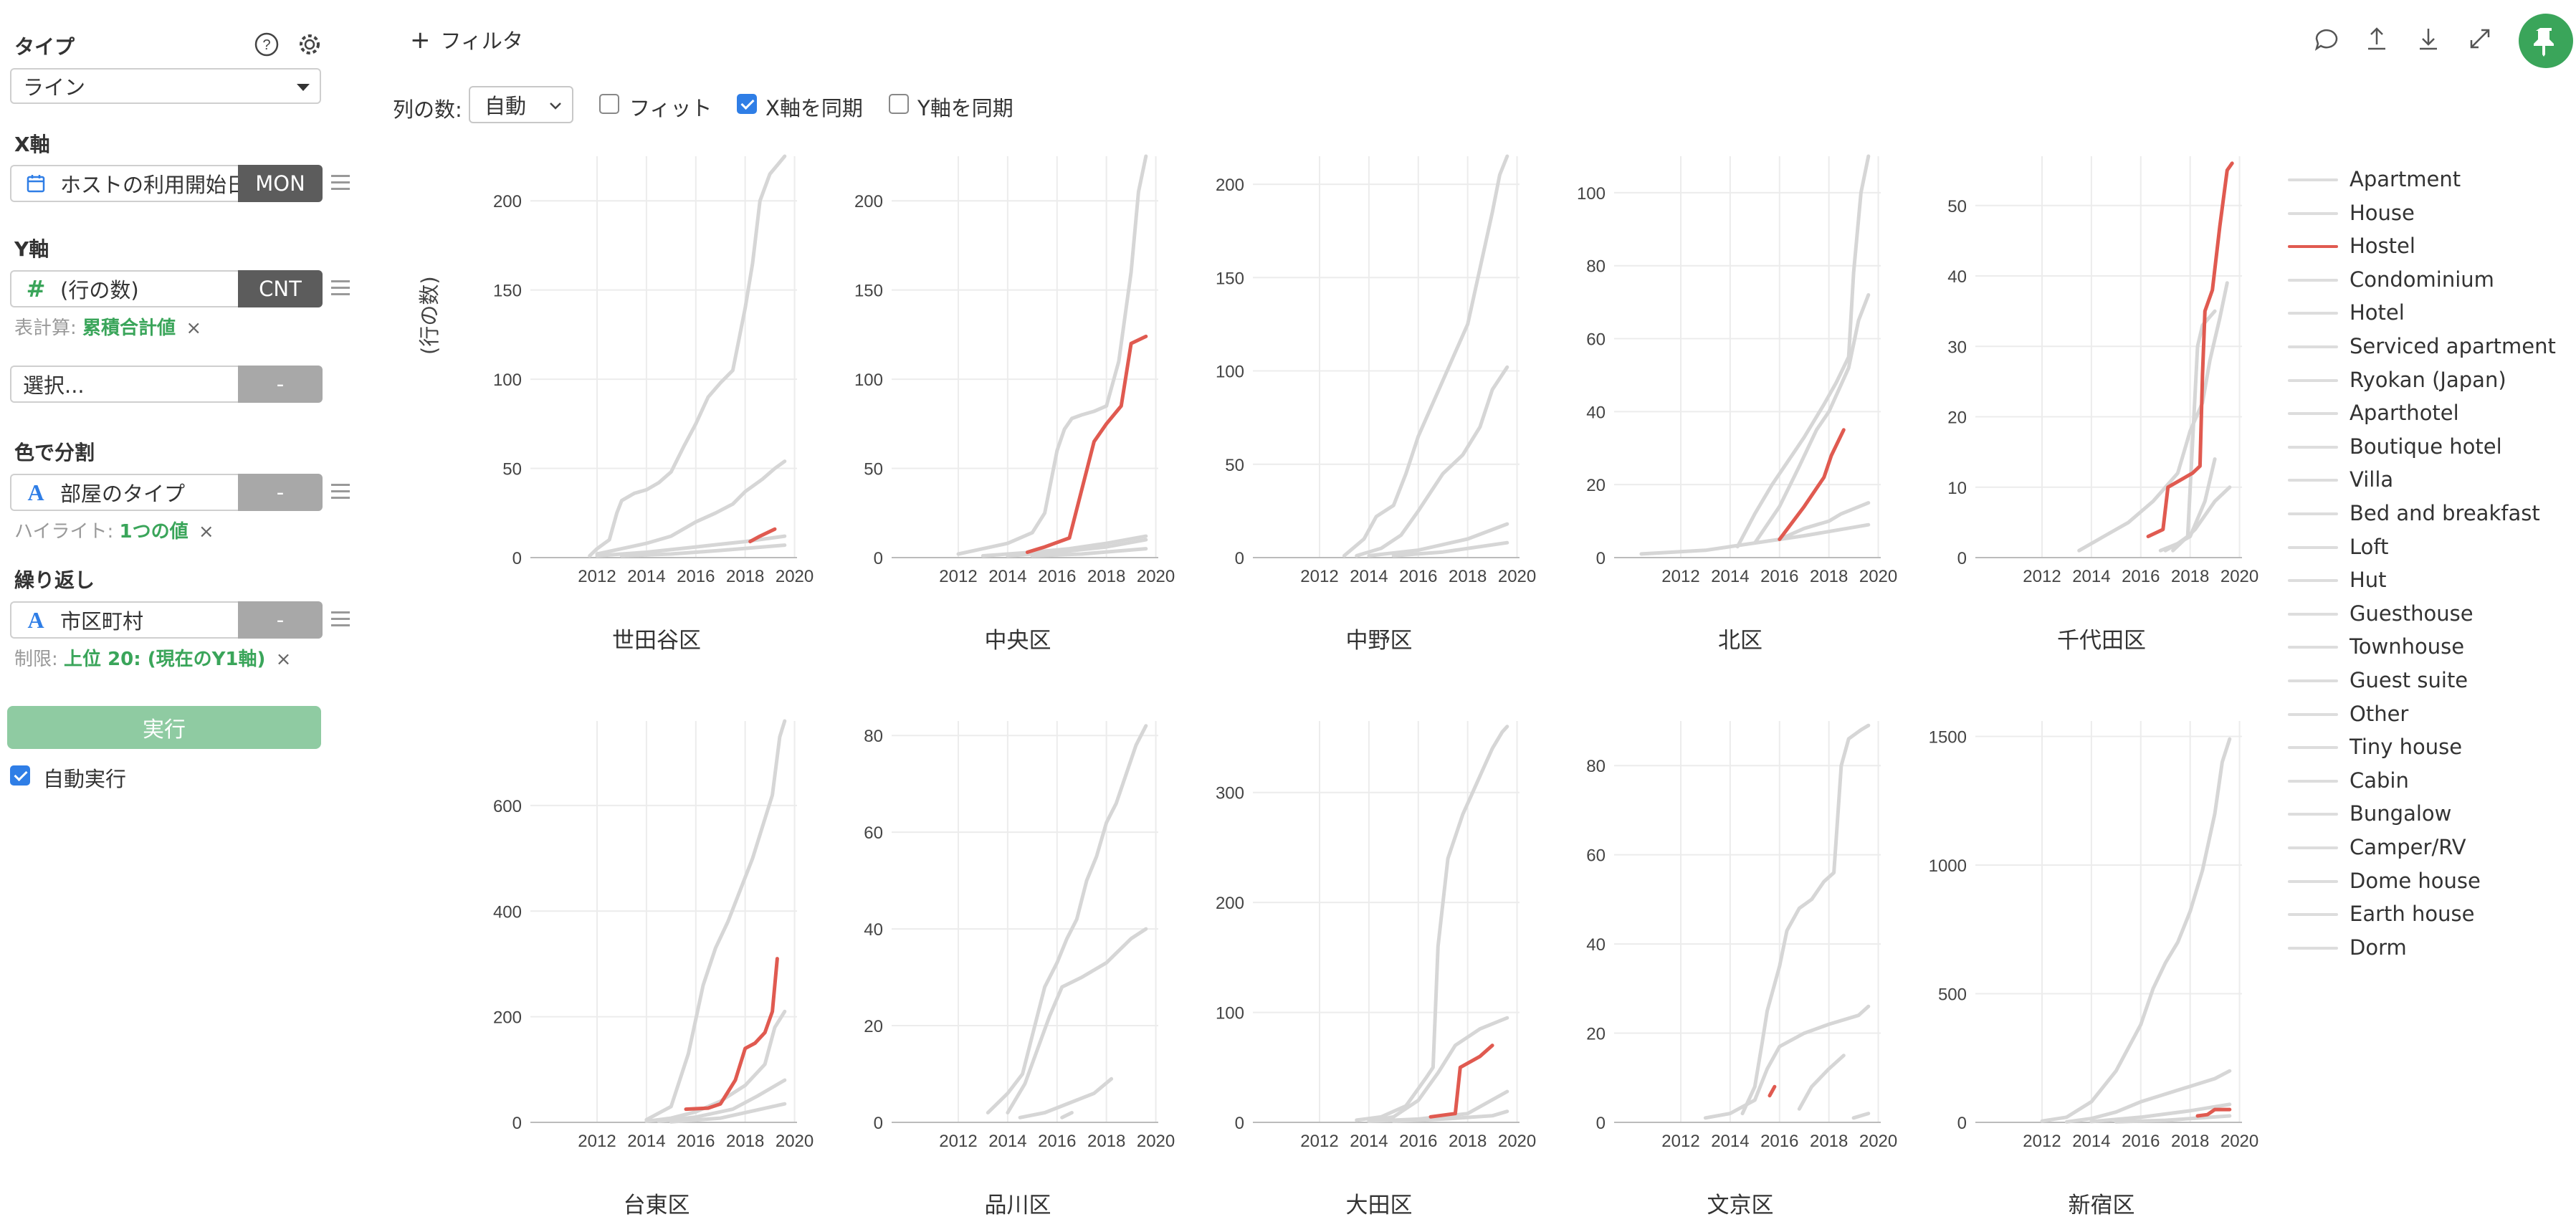  Describe the element at coordinates (1234, 465) in the screenshot. I see `y-tick-label: 50` at that location.